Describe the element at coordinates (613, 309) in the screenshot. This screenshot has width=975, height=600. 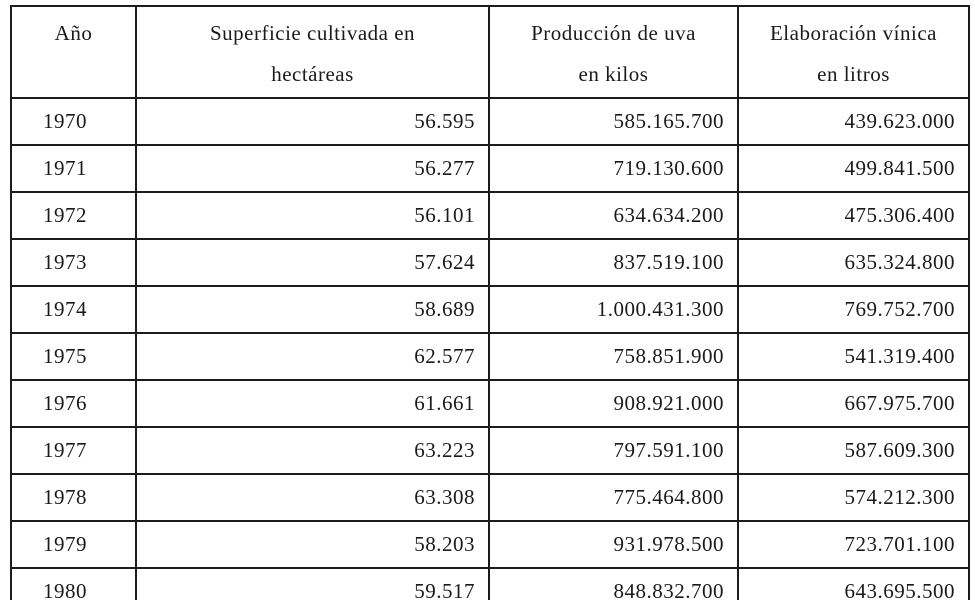
I see `grapes-cell: 1.000.431.300` at that location.